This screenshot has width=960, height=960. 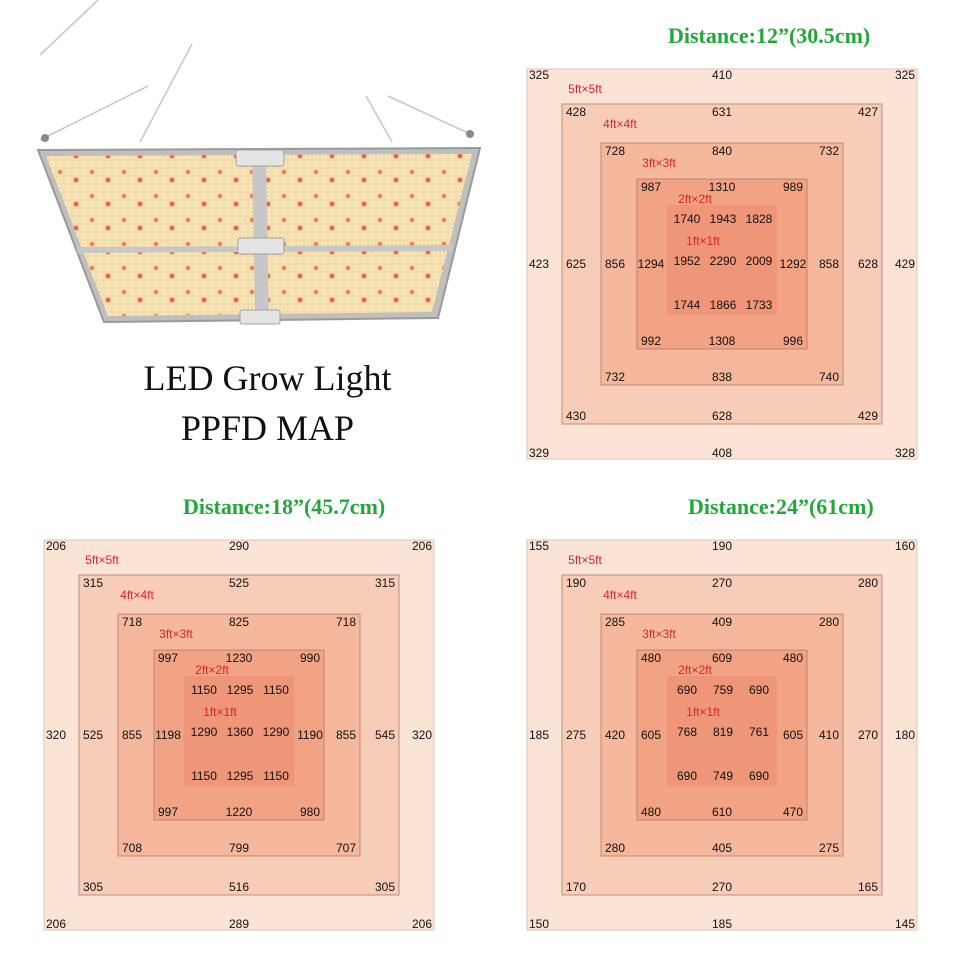 I want to click on ppfd-value: 305, so click(x=385, y=887).